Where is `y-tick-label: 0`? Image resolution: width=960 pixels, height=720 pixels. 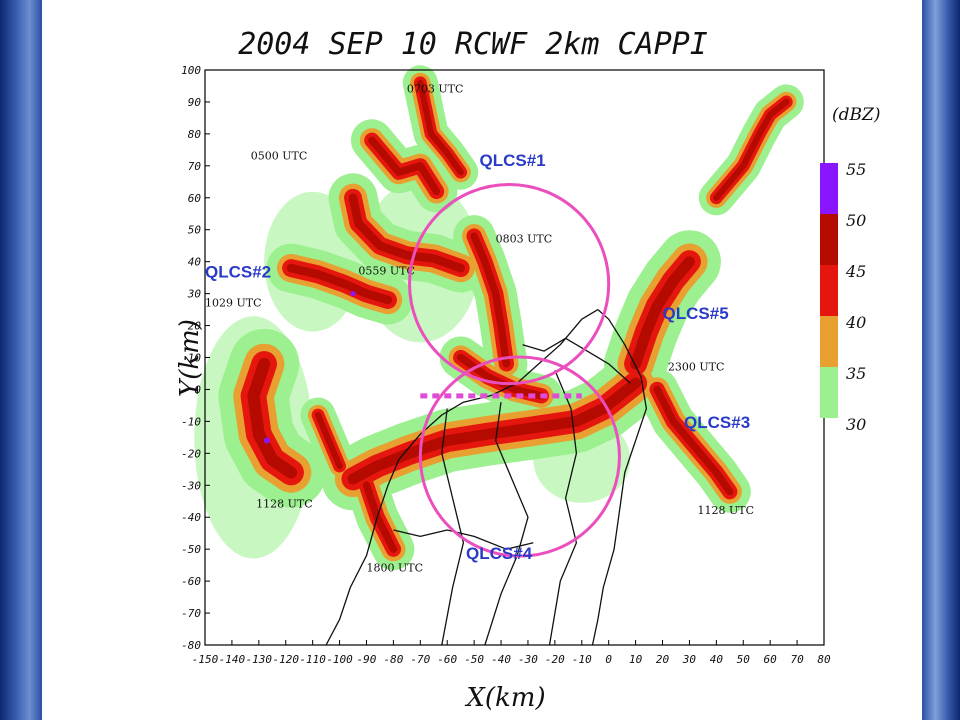 y-tick-label: 0 is located at coordinates (197, 389).